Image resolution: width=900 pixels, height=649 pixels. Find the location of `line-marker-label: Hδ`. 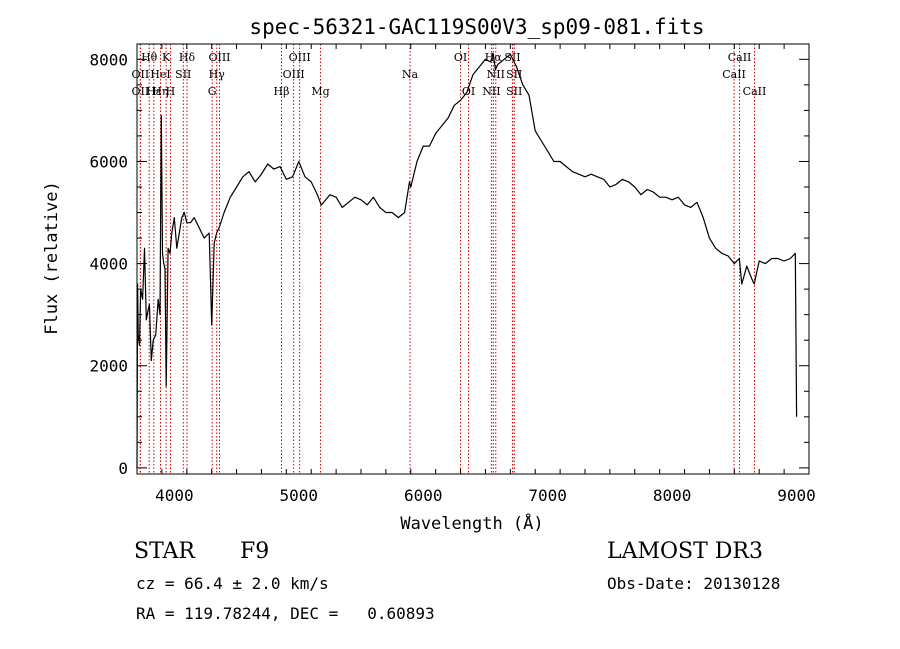

line-marker-label: Hδ is located at coordinates (187, 57).